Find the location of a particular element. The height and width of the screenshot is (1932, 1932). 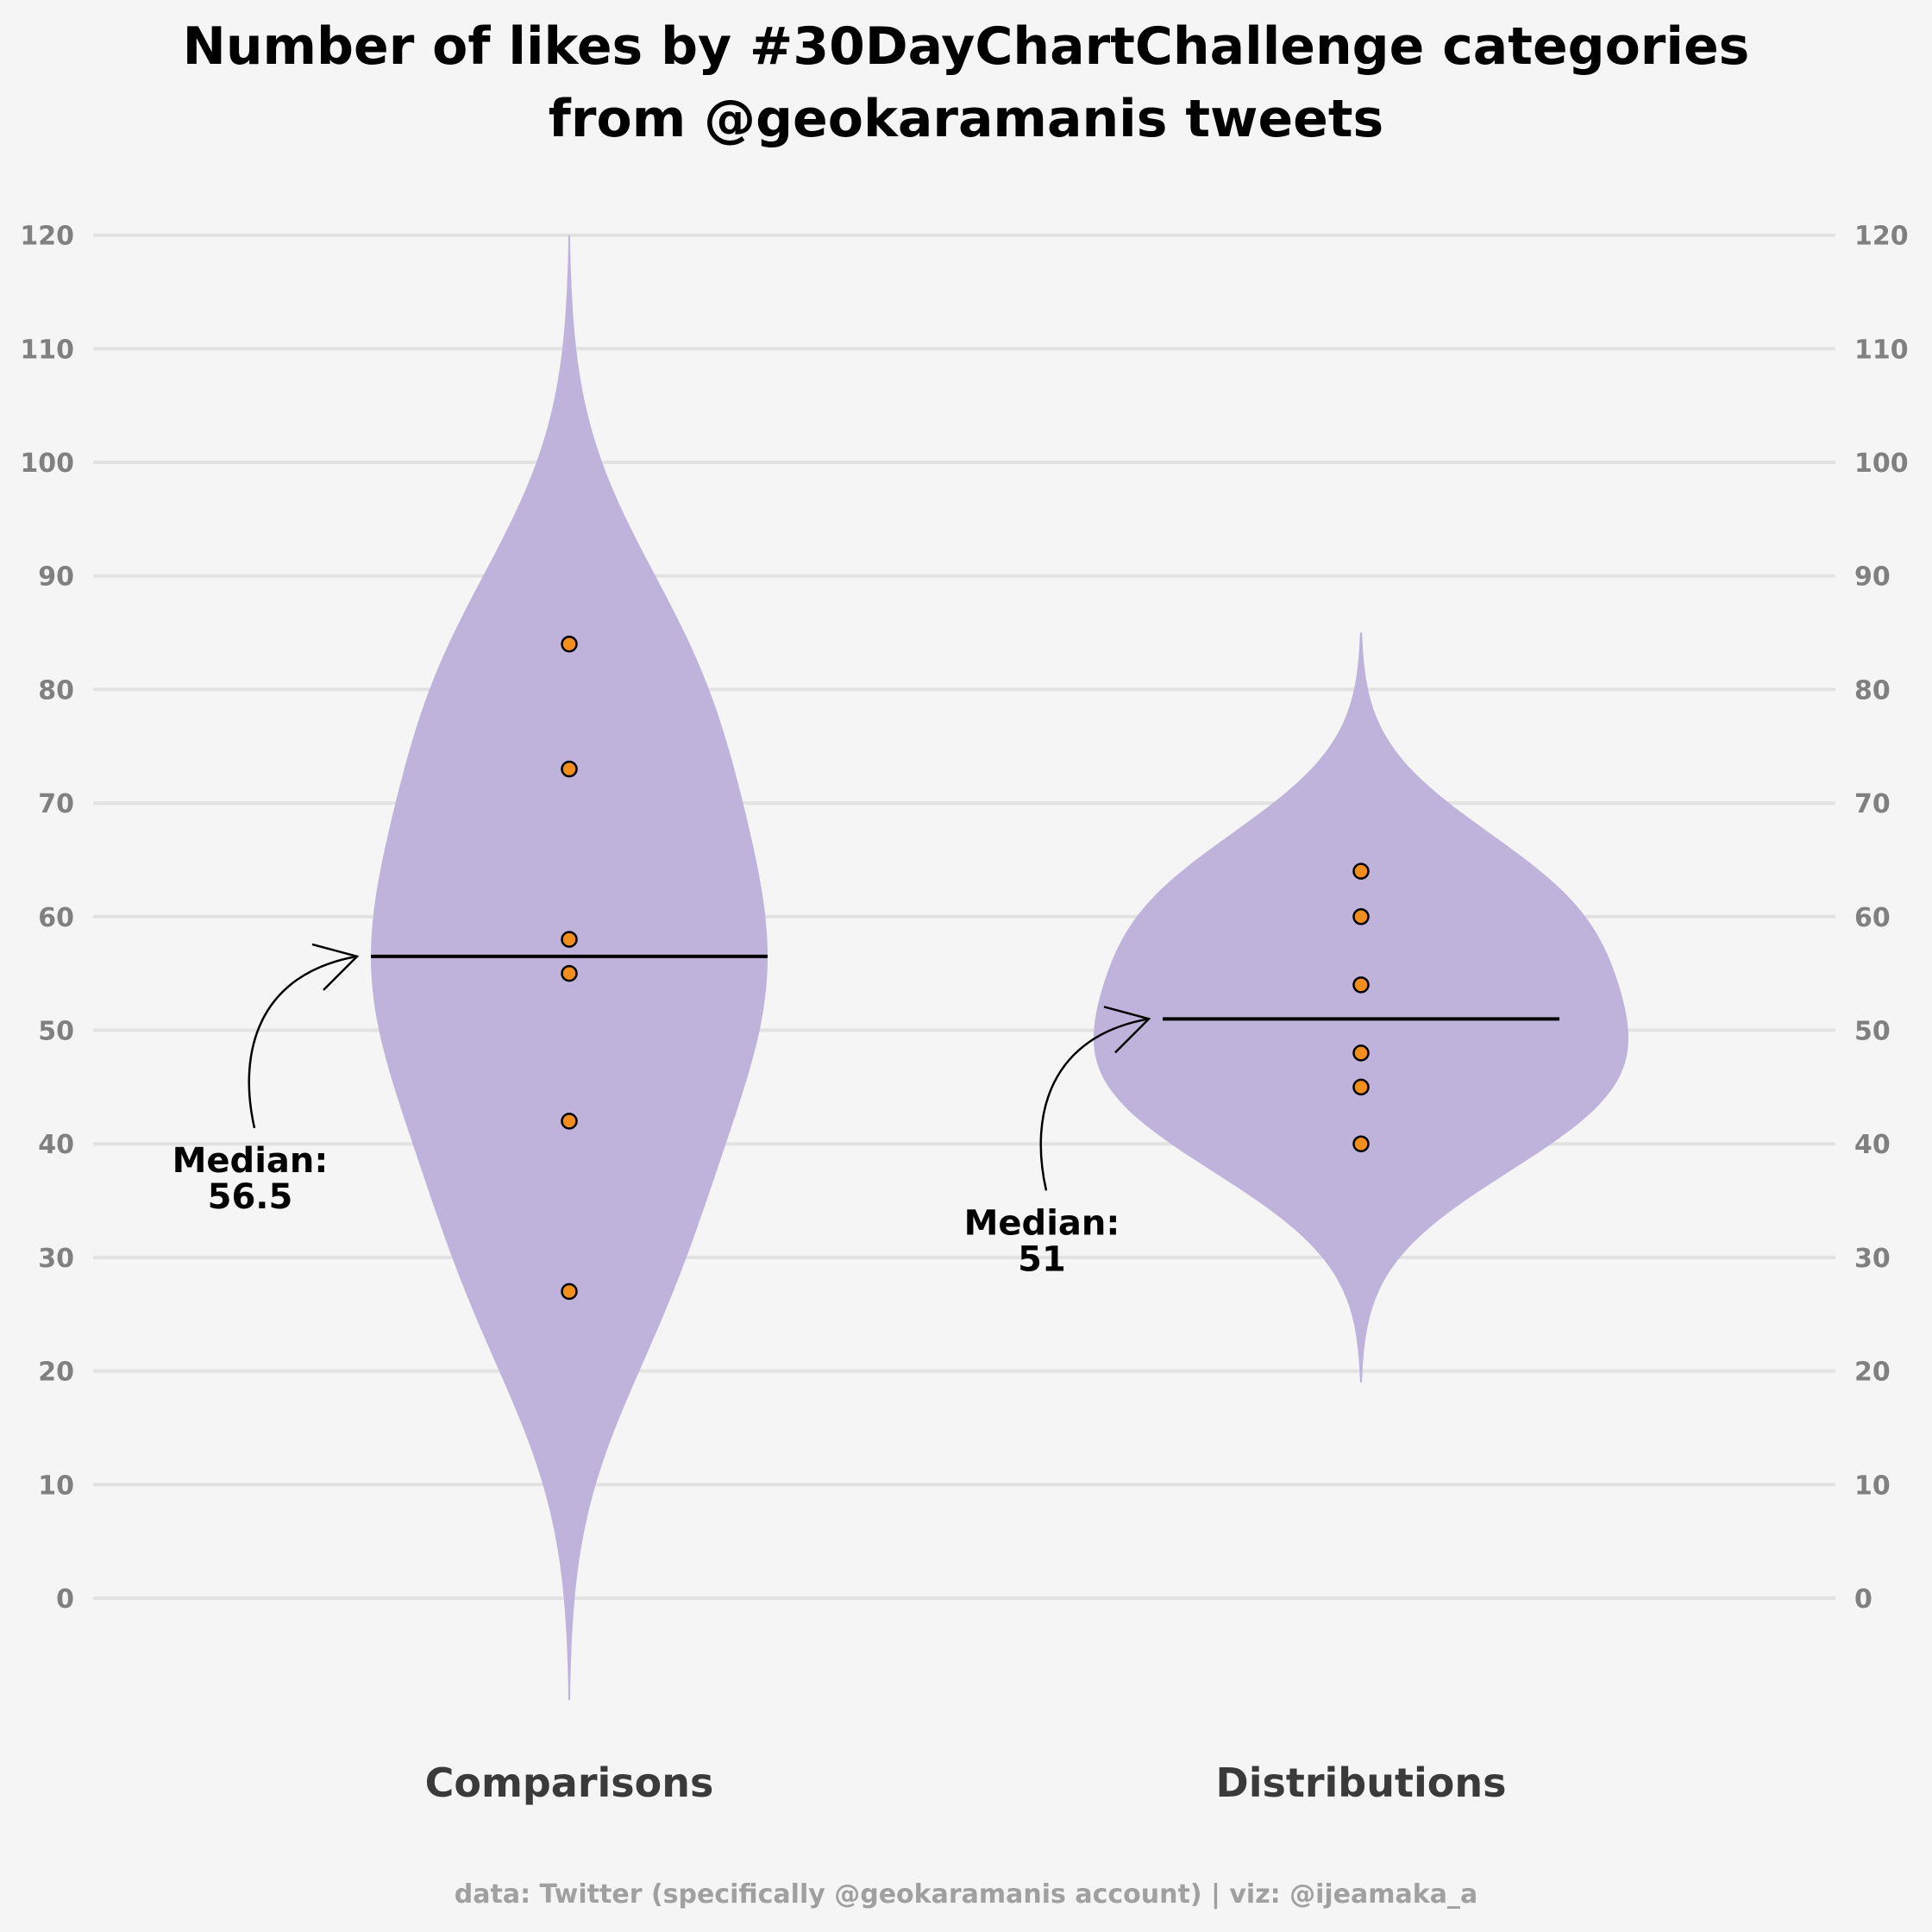

y-tick-right-110: 110 is located at coordinates (1882, 350).